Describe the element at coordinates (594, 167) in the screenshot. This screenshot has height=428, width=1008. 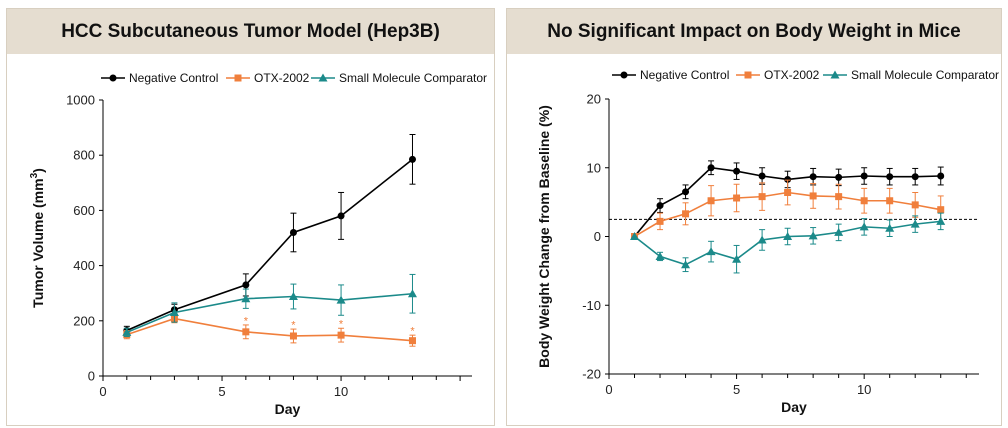
I see `y-tick-label: 10` at that location.